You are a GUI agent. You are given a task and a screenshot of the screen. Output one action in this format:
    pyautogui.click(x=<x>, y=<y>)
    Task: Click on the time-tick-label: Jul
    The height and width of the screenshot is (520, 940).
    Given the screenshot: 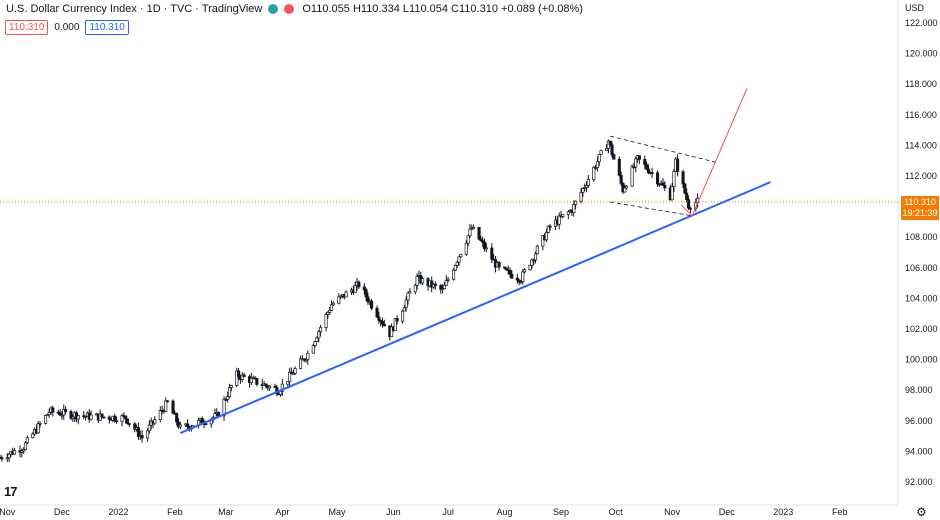 What is the action you would take?
    pyautogui.click(x=448, y=512)
    